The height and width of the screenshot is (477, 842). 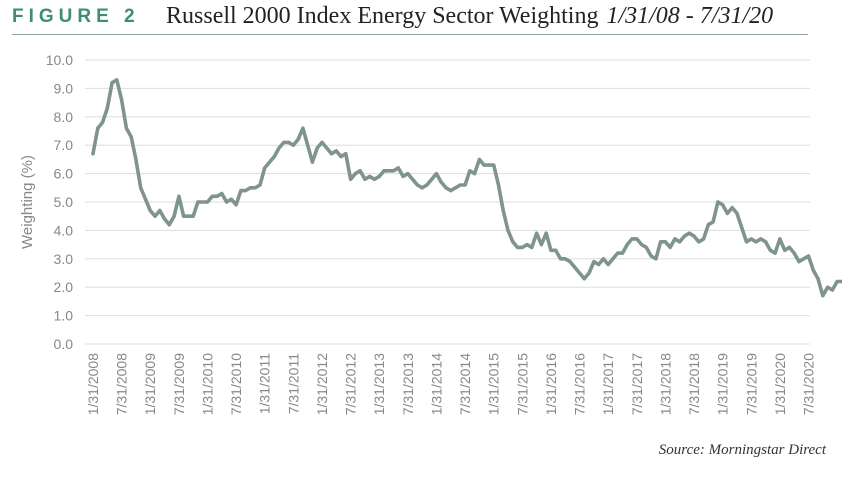 What do you see at coordinates (379, 384) in the screenshot?
I see `x-tick-label: 1/31/2013` at bounding box center [379, 384].